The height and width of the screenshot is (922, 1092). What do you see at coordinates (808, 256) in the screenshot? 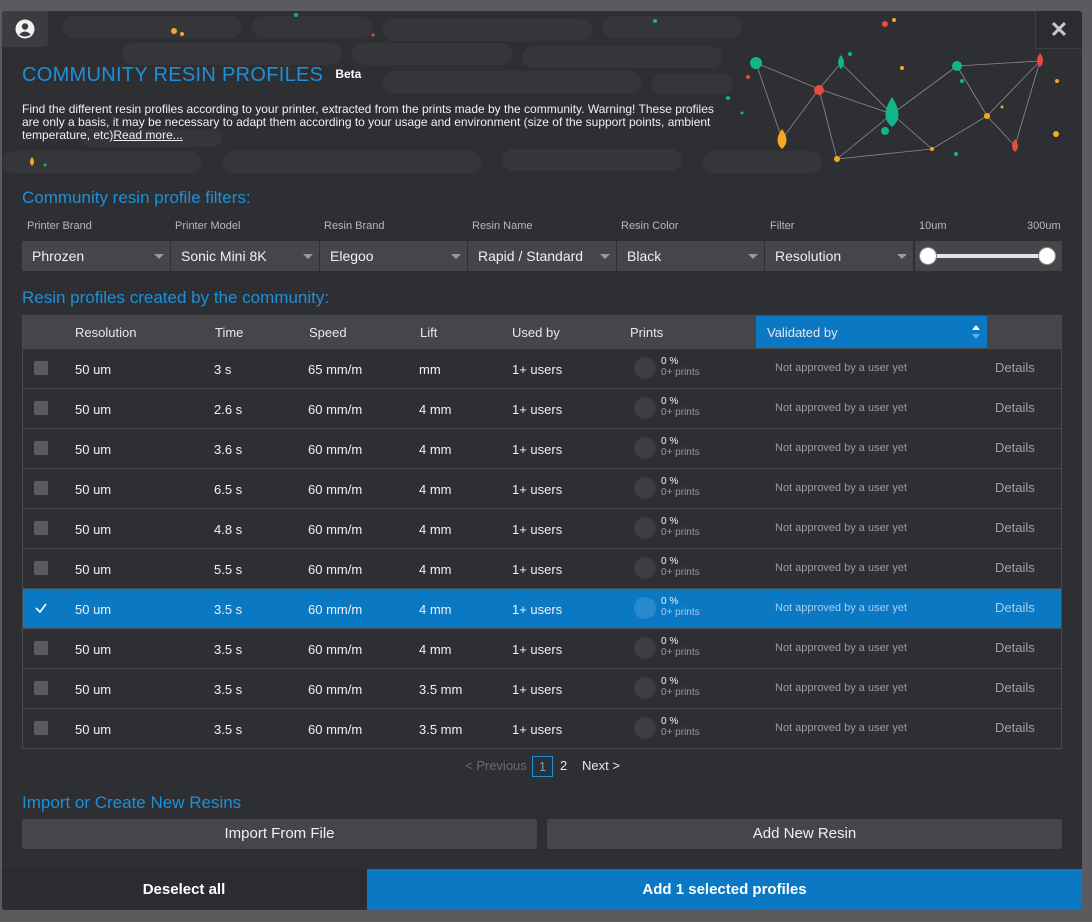
I see `filter-value: Resolution` at bounding box center [808, 256].